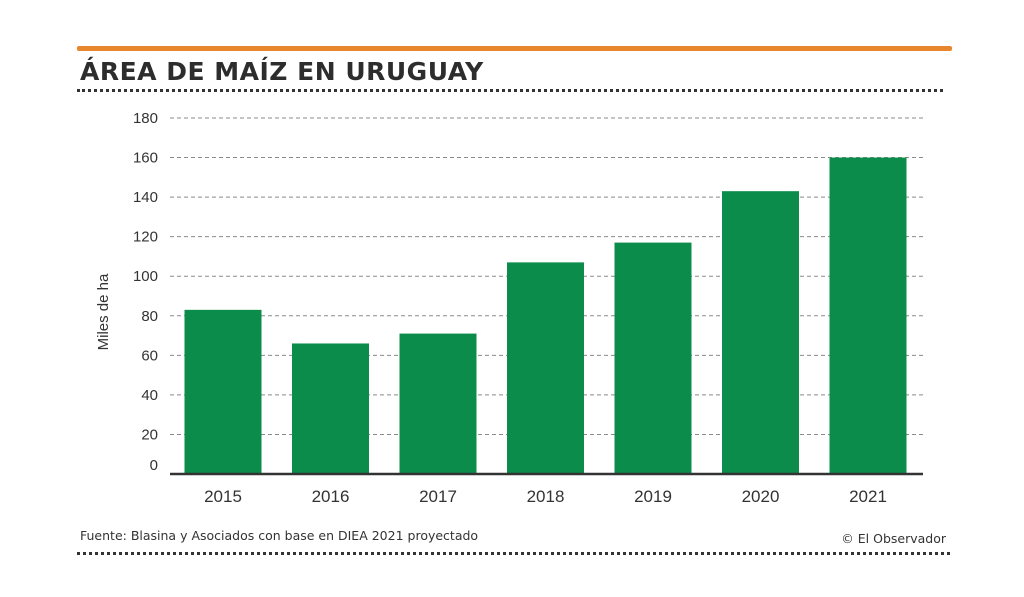 Image resolution: width=1024 pixels, height=597 pixels. What do you see at coordinates (103, 311) in the screenshot?
I see `y-axis-label: Miles de ha` at bounding box center [103, 311].